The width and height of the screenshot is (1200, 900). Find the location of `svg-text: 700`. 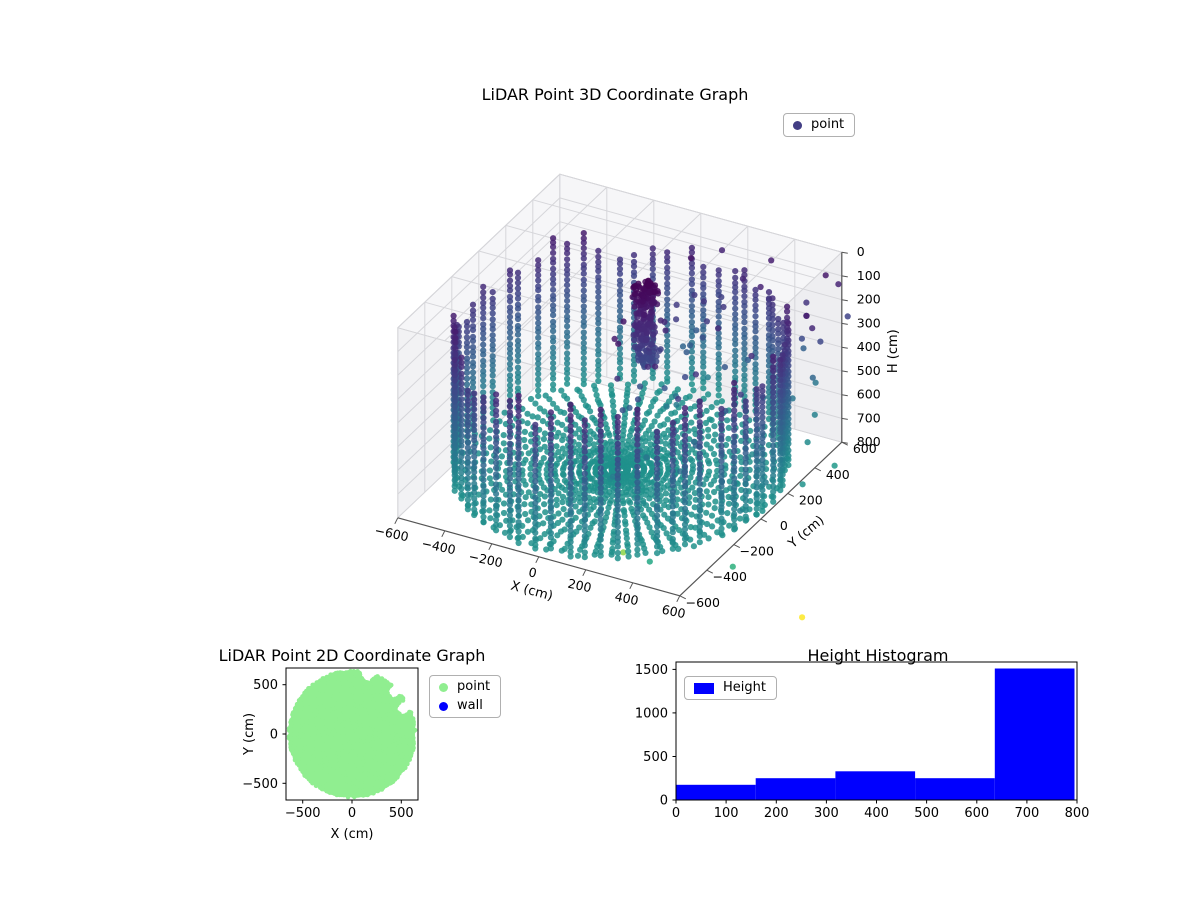

svg-text: 700 is located at coordinates (869, 417).